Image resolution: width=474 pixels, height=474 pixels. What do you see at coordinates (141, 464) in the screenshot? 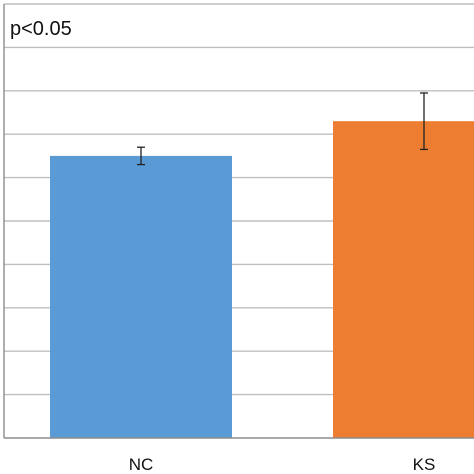
I see `x-tick-label-nc: NC` at bounding box center [141, 464].